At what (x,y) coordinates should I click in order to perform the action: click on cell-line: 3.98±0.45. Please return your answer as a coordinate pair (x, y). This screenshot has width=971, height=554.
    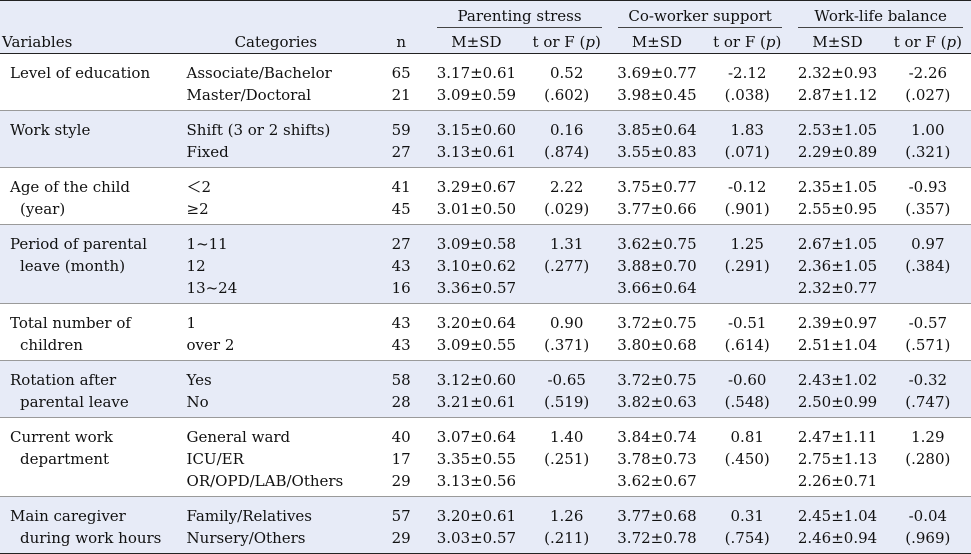
    Looking at the image, I should click on (657, 95).